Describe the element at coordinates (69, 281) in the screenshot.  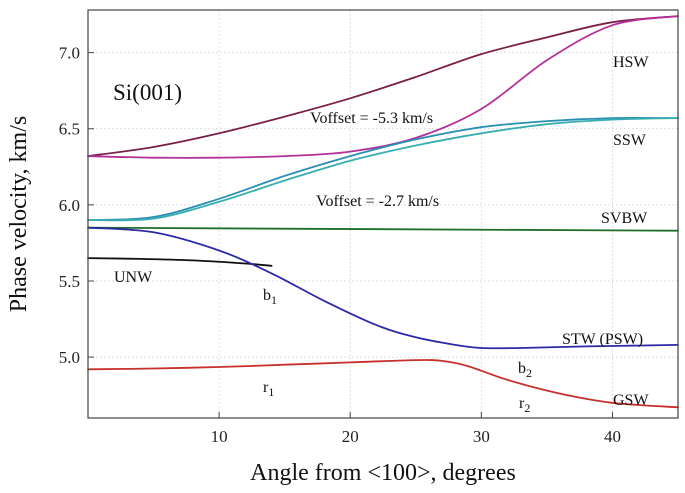
I see `y-tick-label: 5.5` at that location.